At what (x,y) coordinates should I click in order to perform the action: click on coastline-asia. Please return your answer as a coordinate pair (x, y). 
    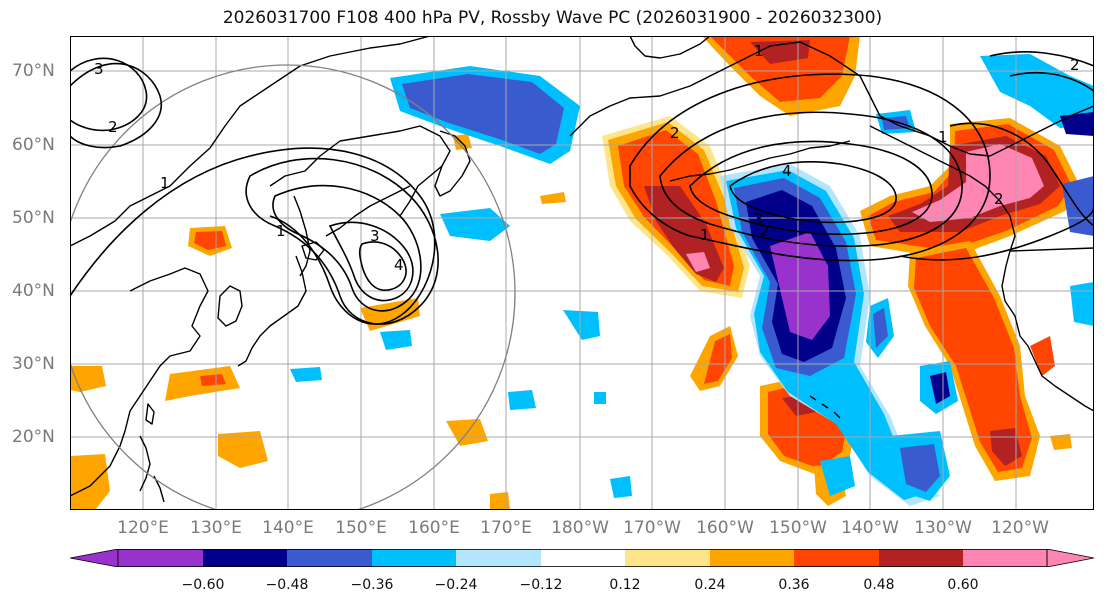
    Looking at the image, I should click on (250, 141).